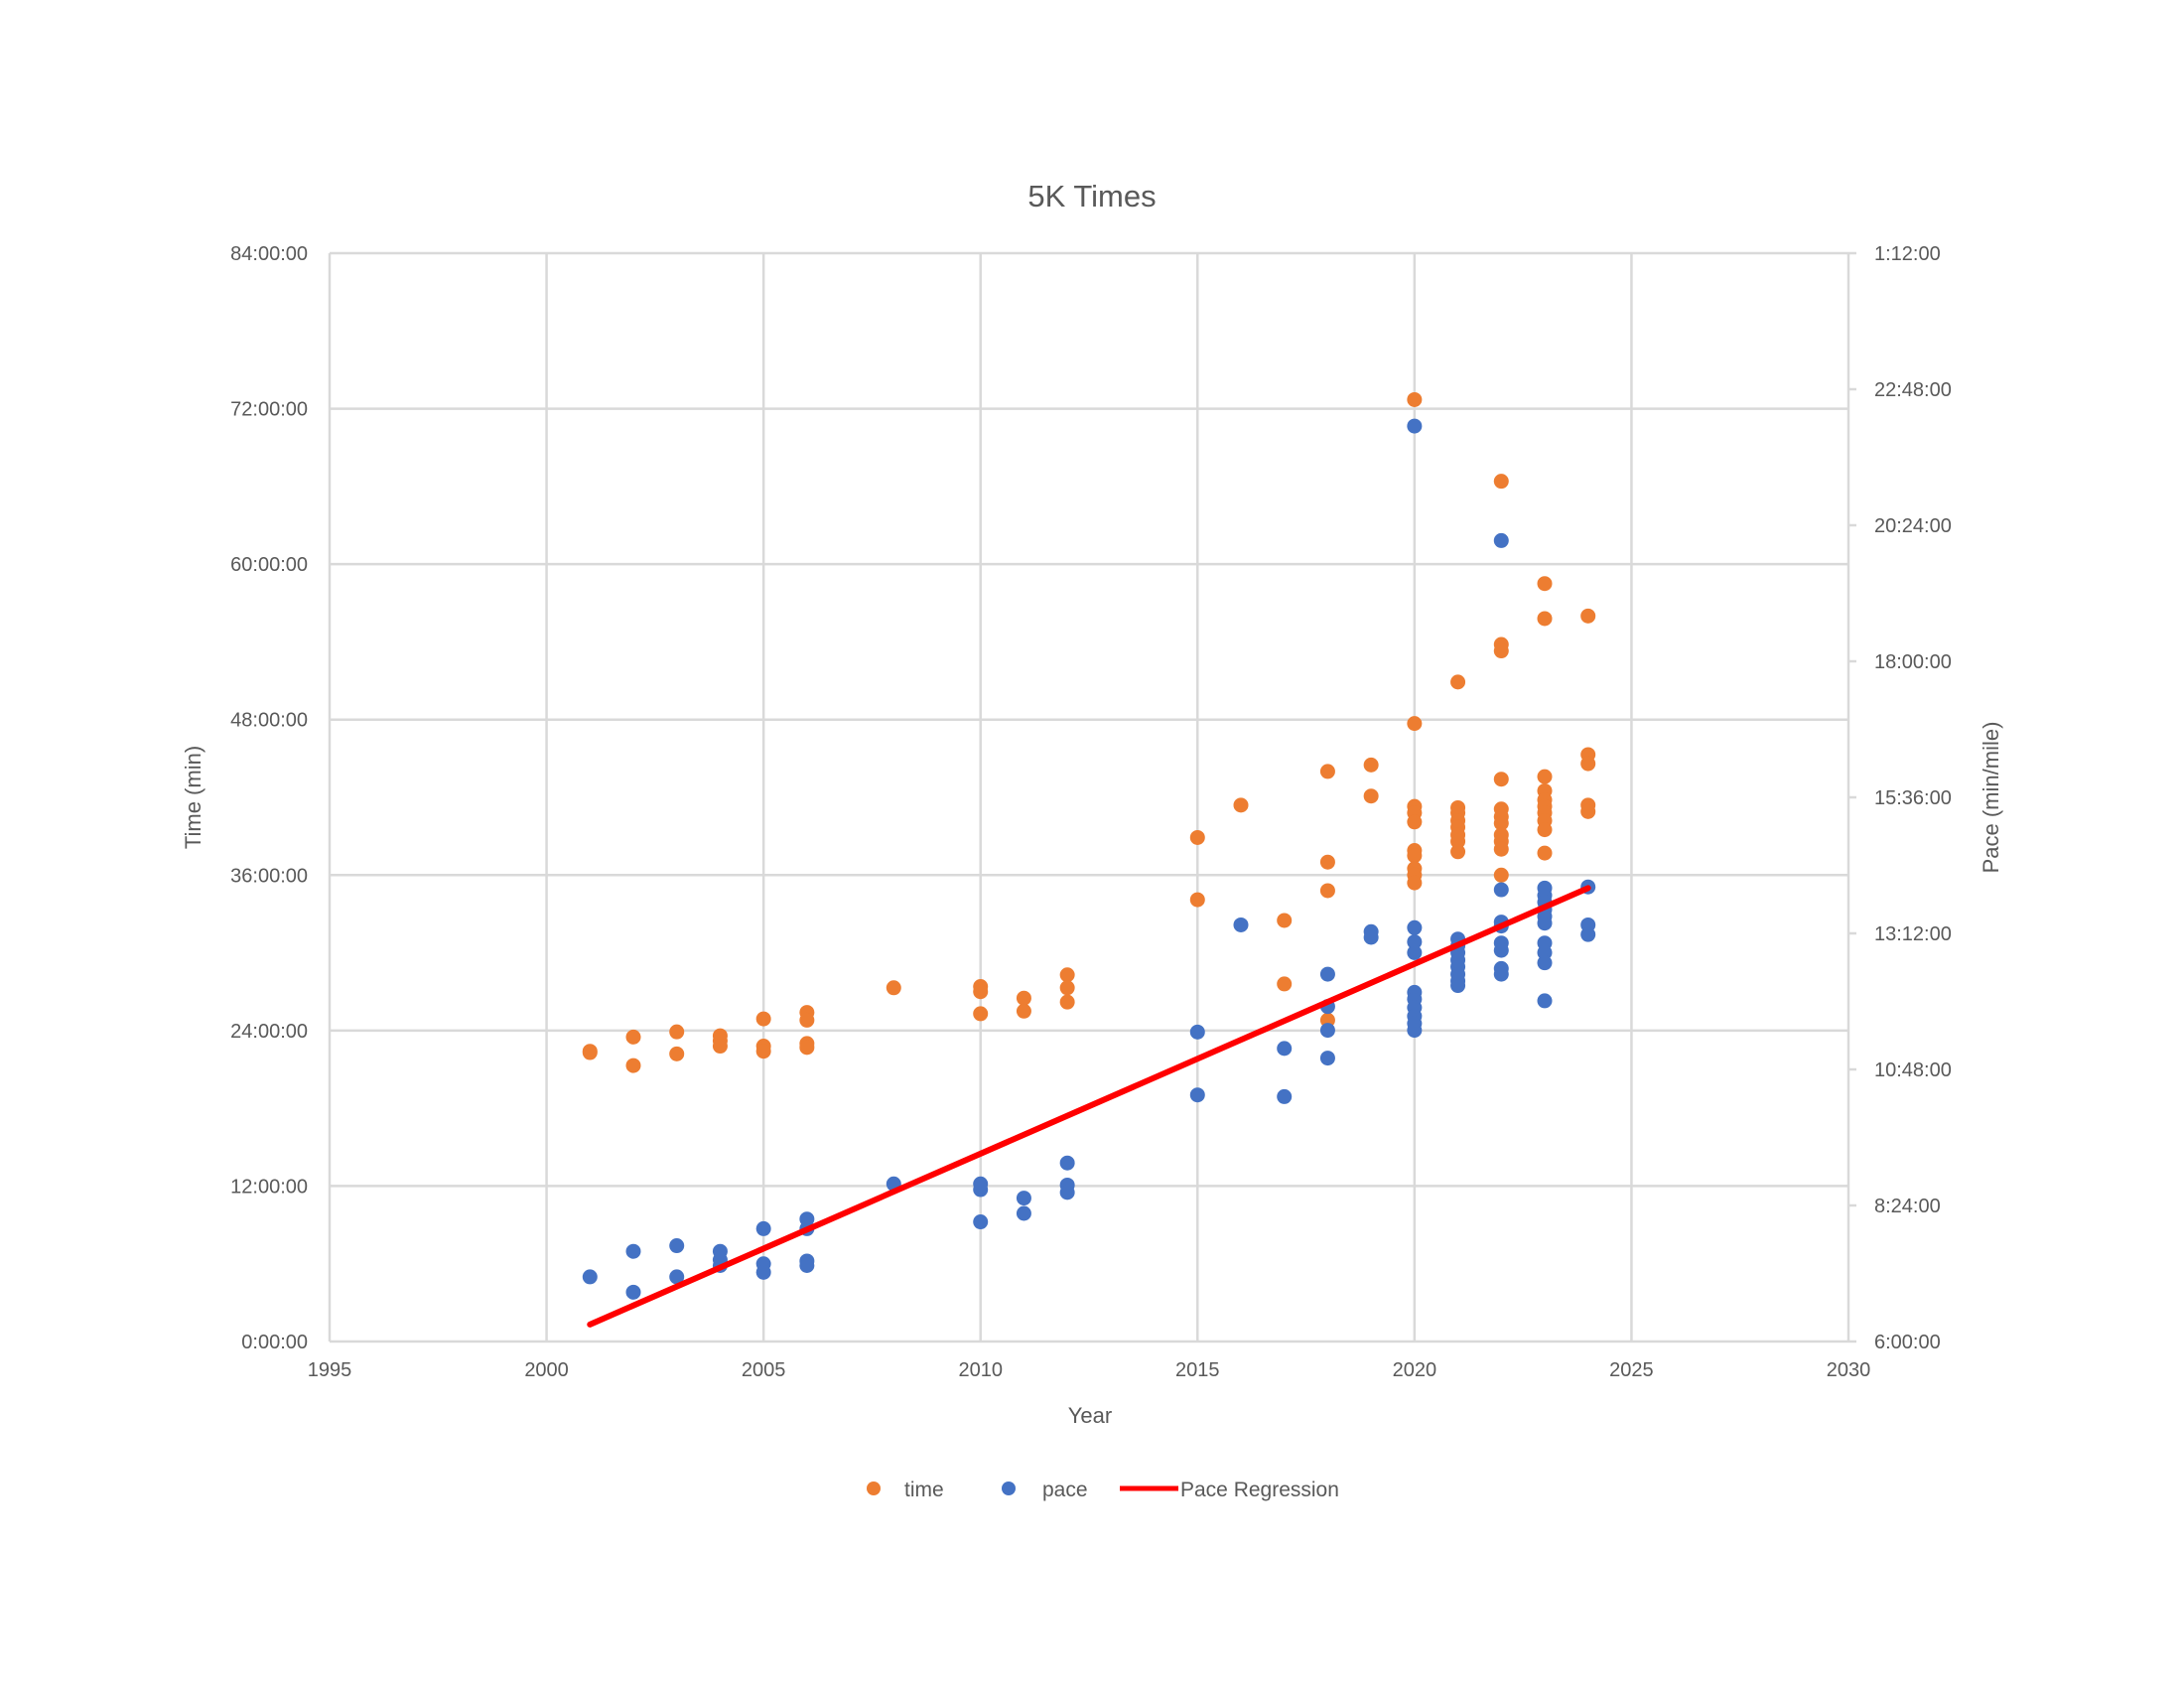 This screenshot has width=2184, height=1693. Describe the element at coordinates (269, 565) in the screenshot. I see `y-tick-label: 60:00:00` at that location.